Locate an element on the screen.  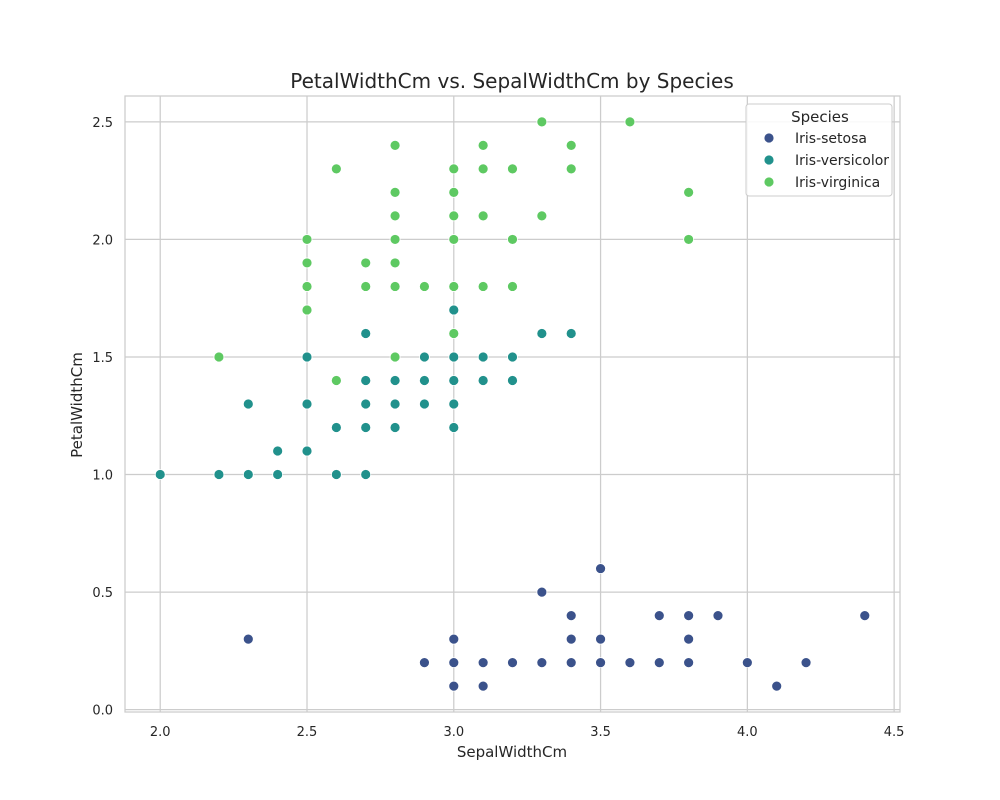
y-tick-label: 0.0 is located at coordinates (102, 711).